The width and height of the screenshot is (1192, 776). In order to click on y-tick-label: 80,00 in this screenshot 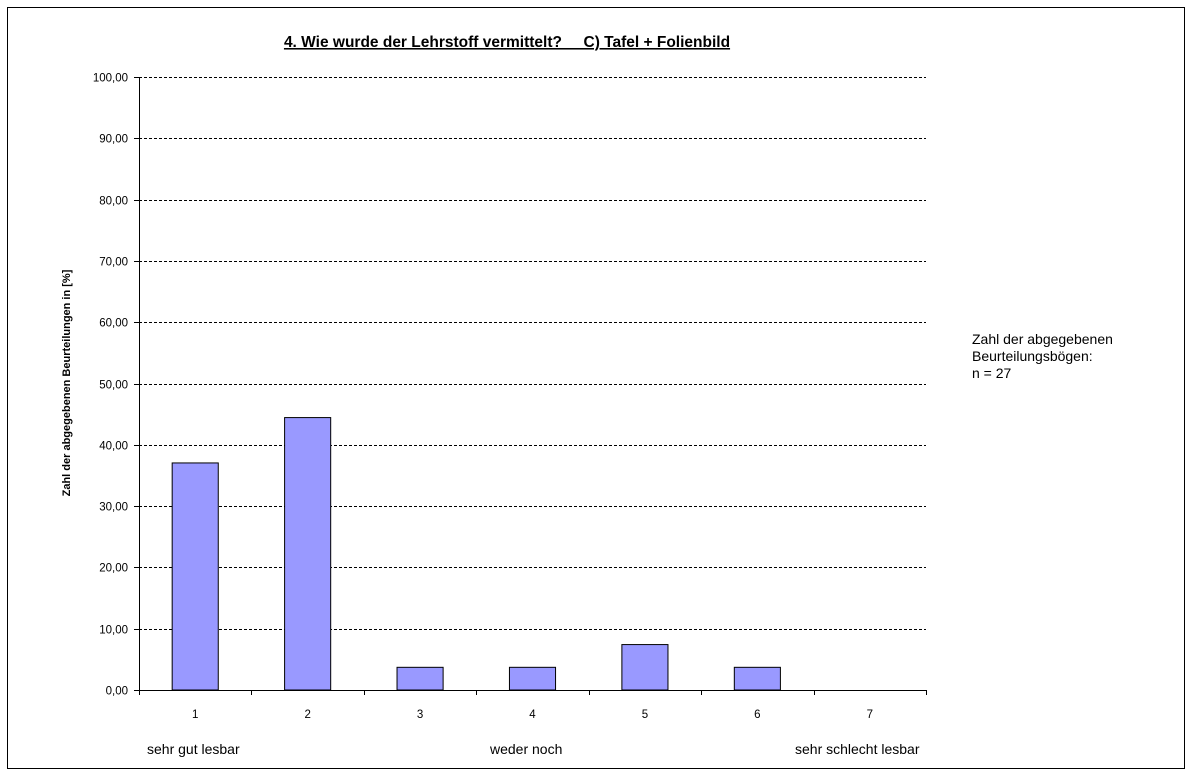, I will do `click(113, 202)`.